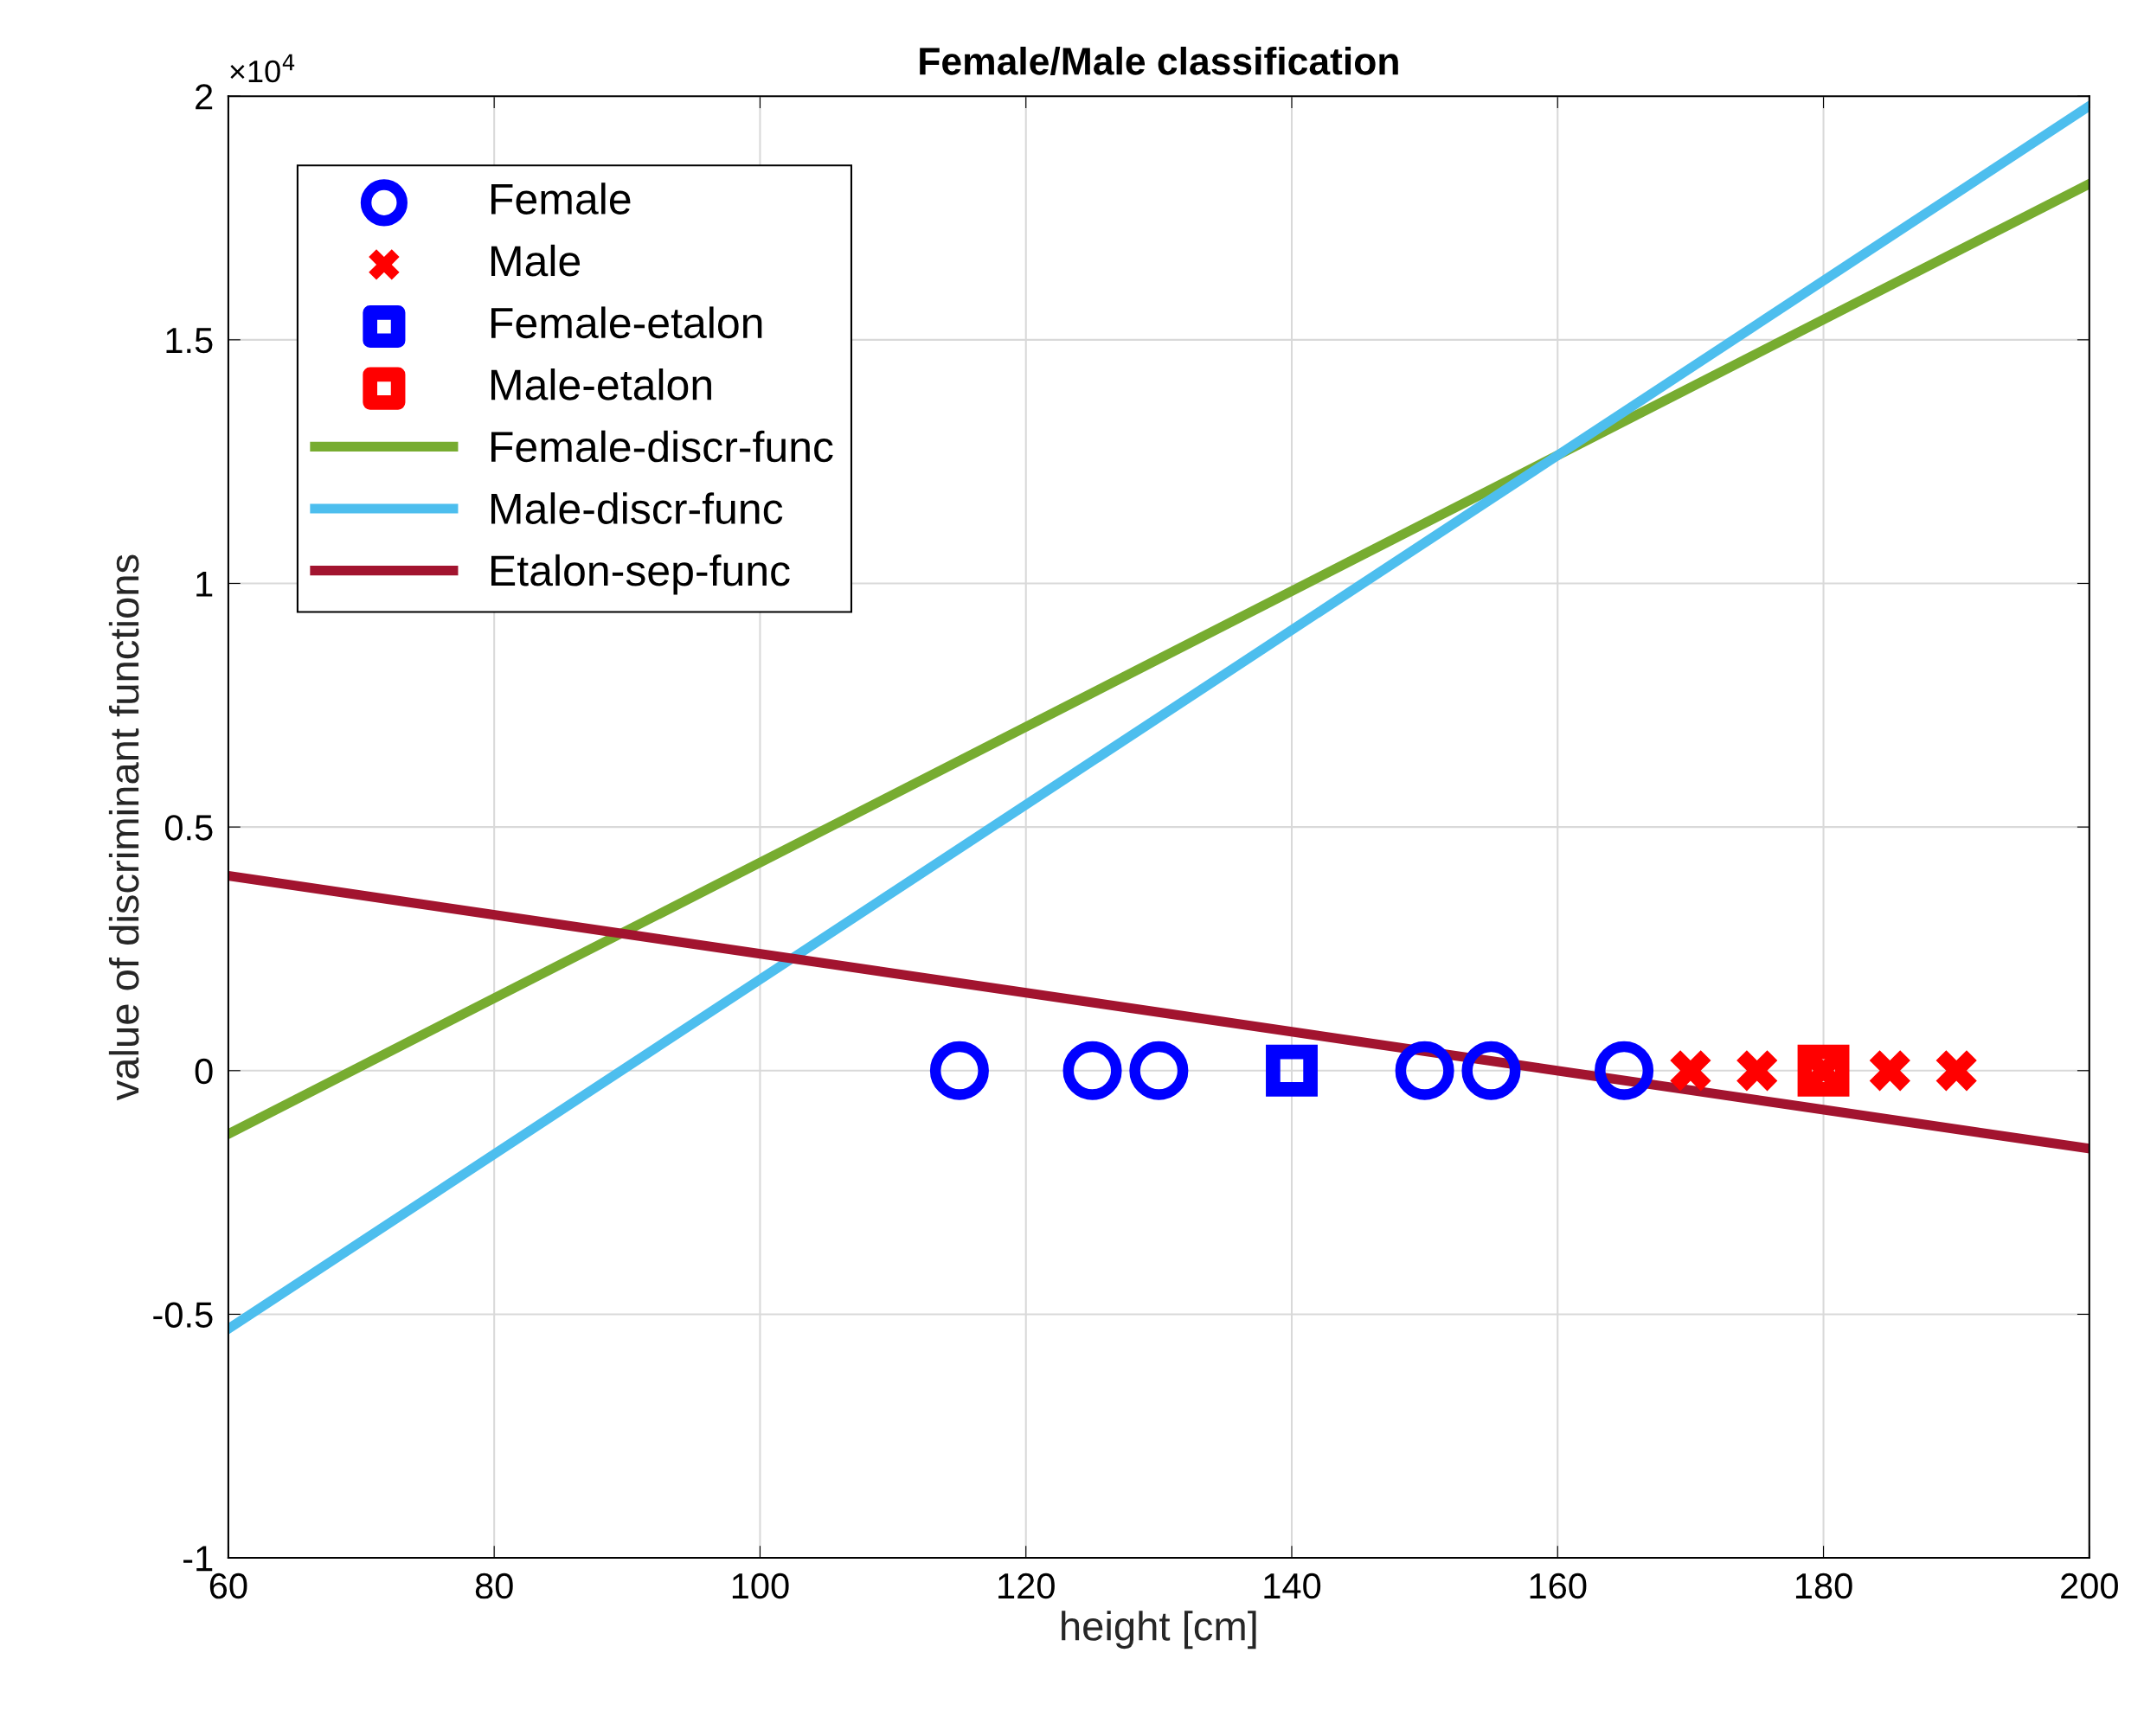  I want to click on x-tick-label: 100, so click(761, 1586).